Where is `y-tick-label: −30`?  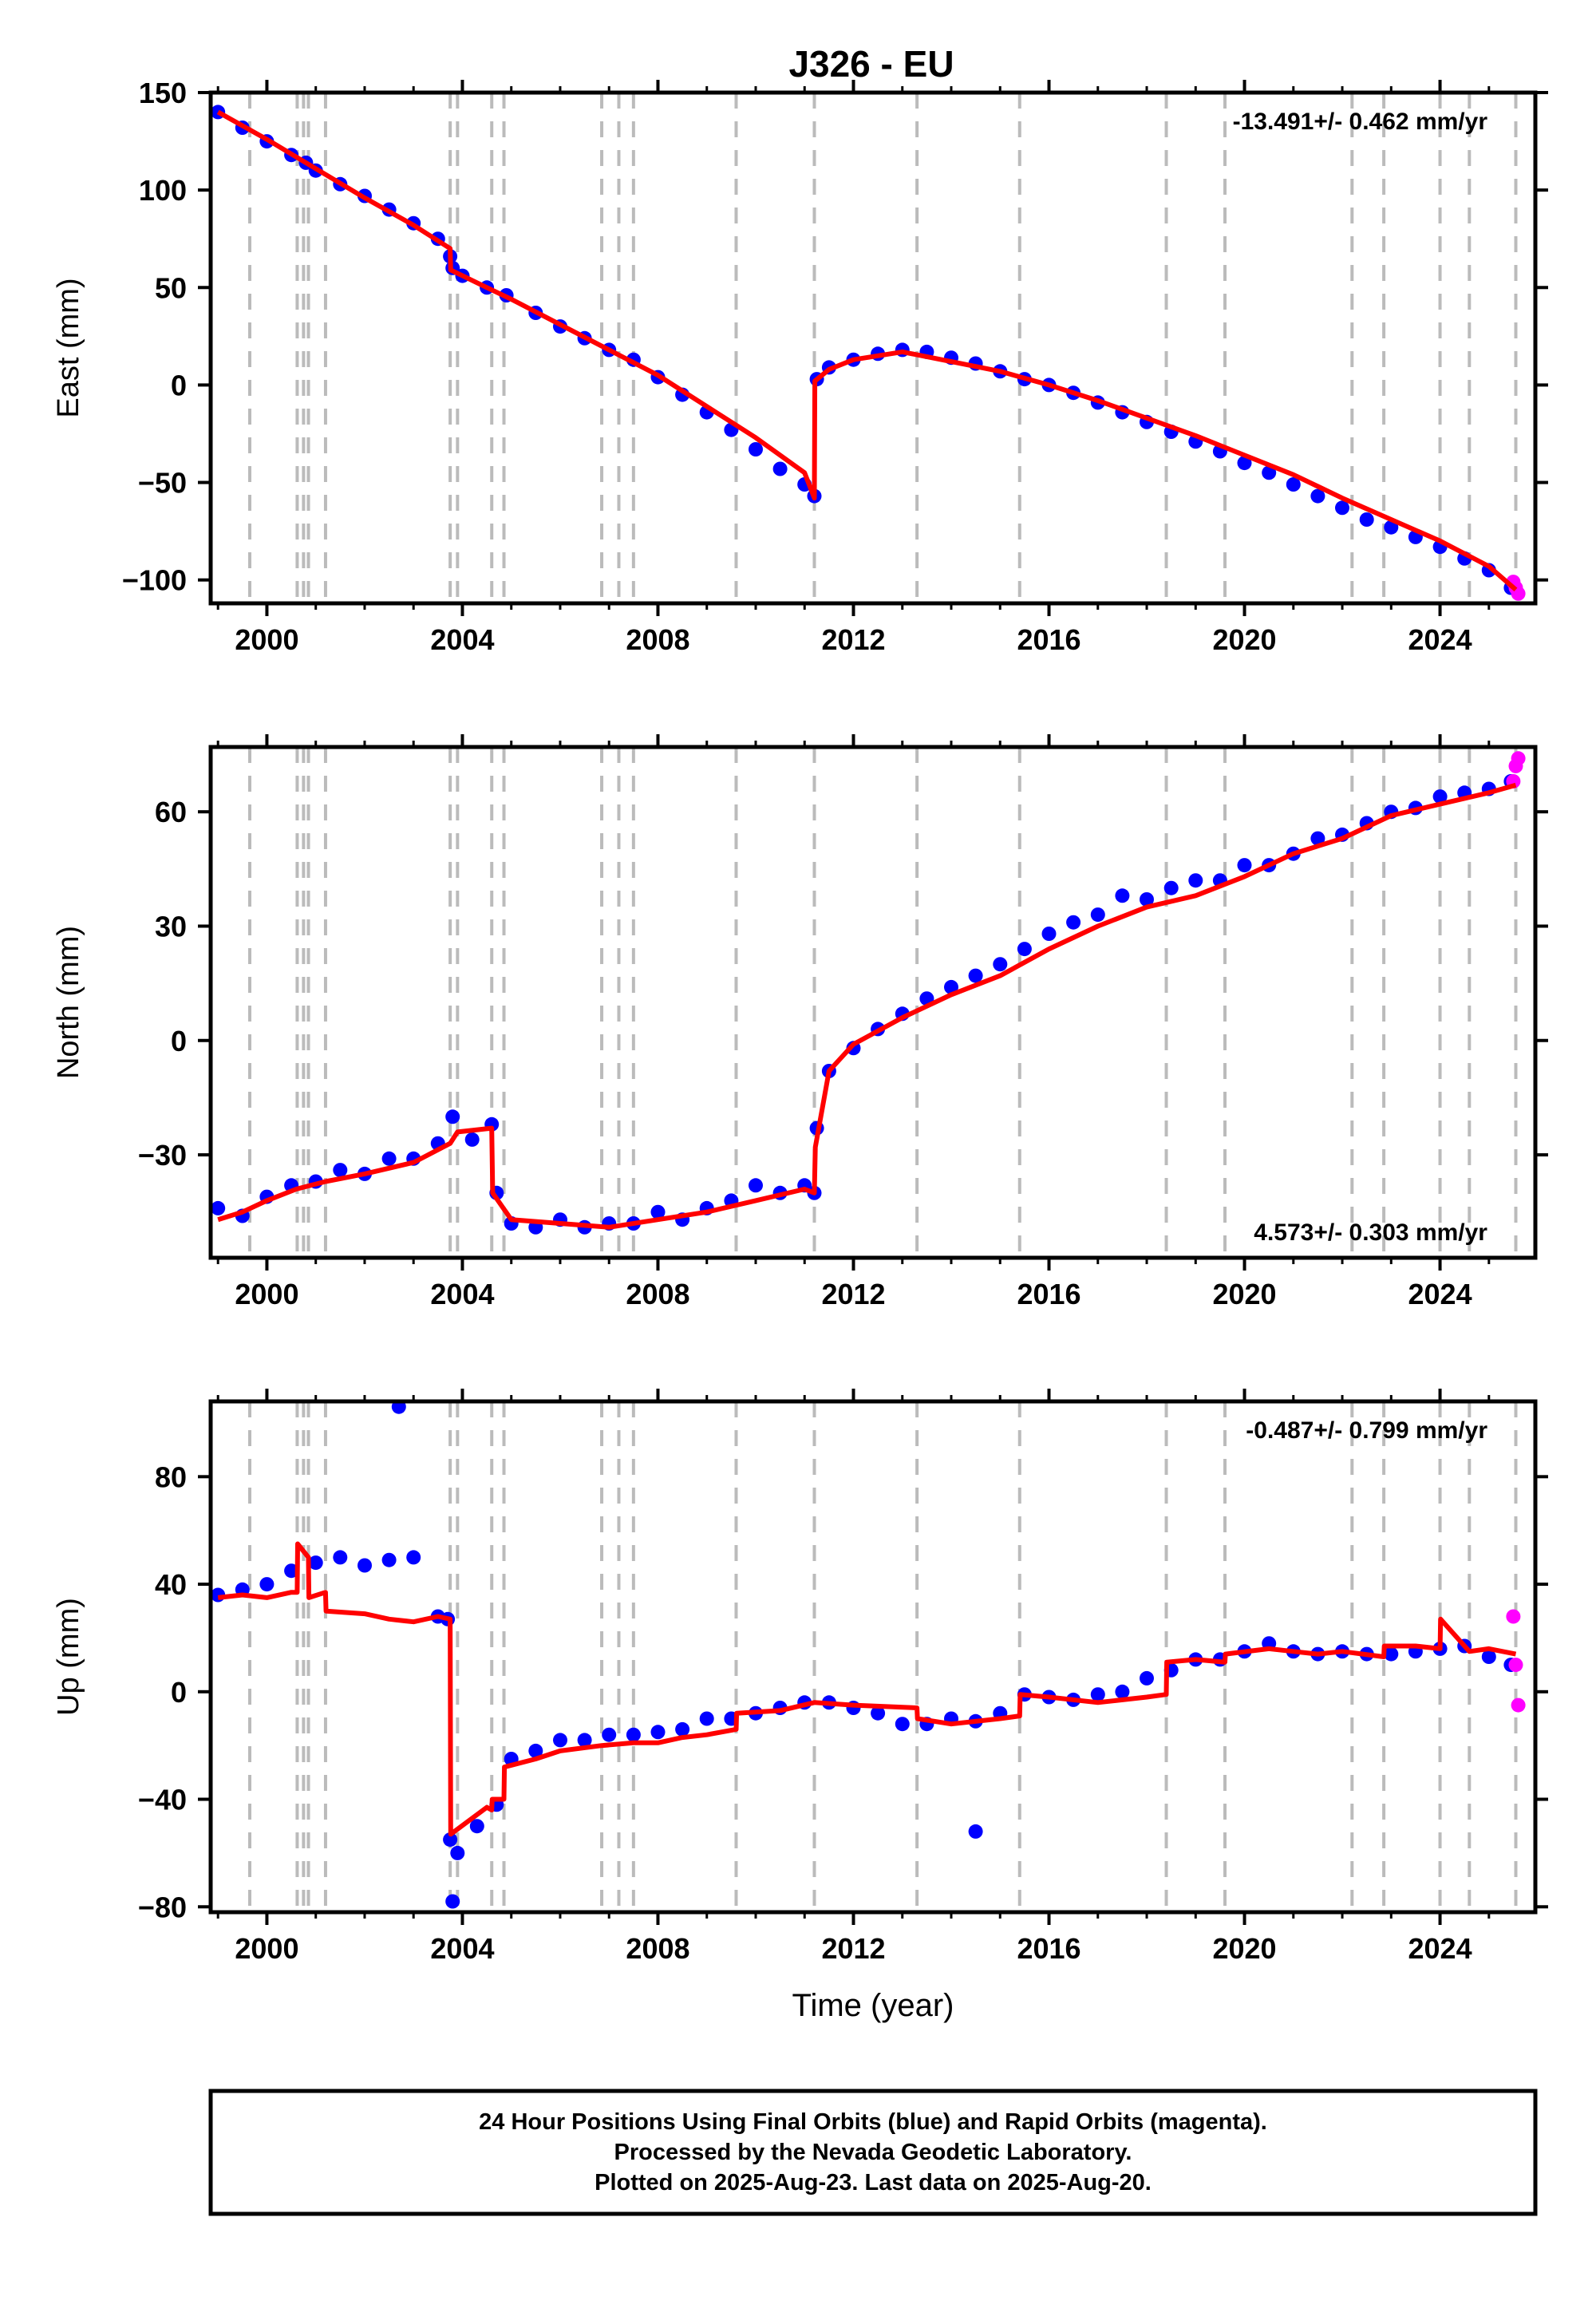 y-tick-label: −30 is located at coordinates (162, 1155).